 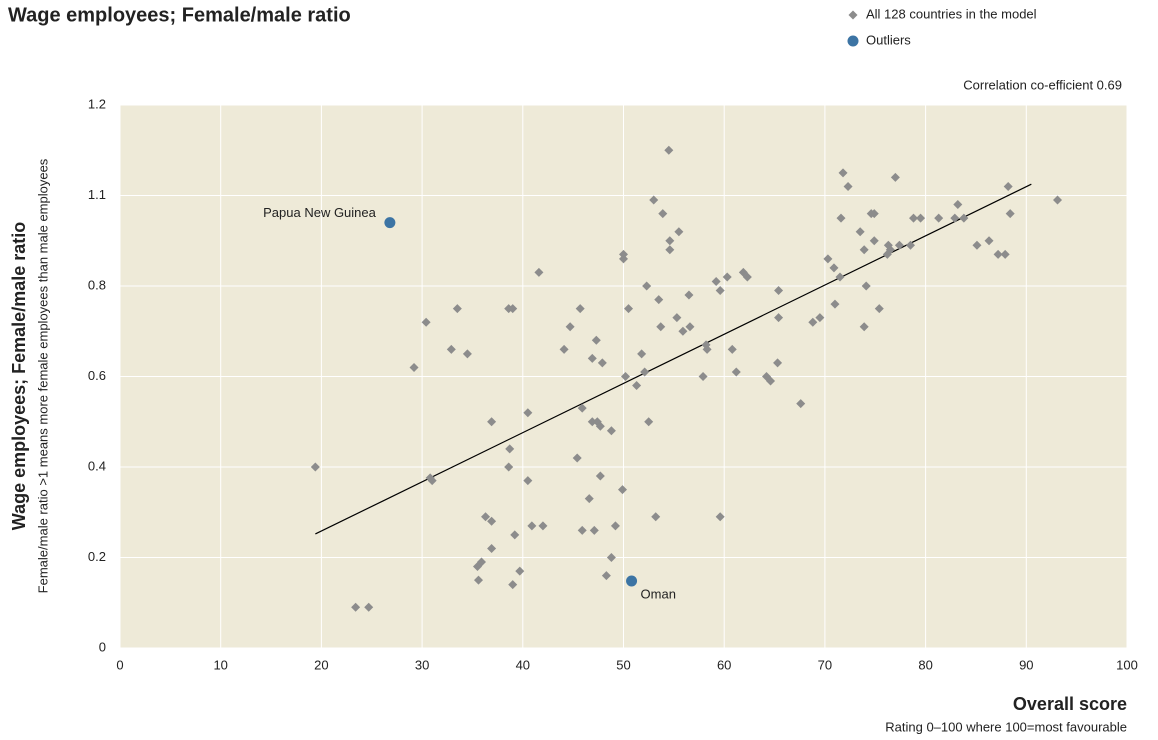 I want to click on annotation: Correlation co-efficient 0.69, so click(x=1042, y=84).